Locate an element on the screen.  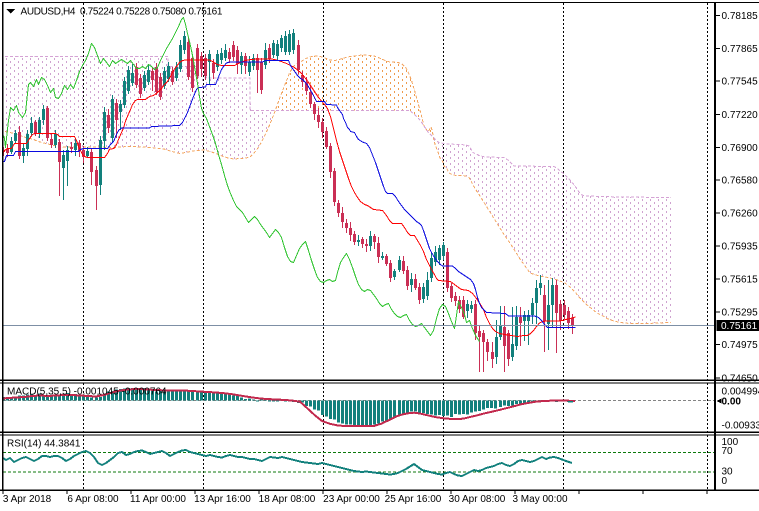
svg-text: 0.77220 is located at coordinates (740, 115).